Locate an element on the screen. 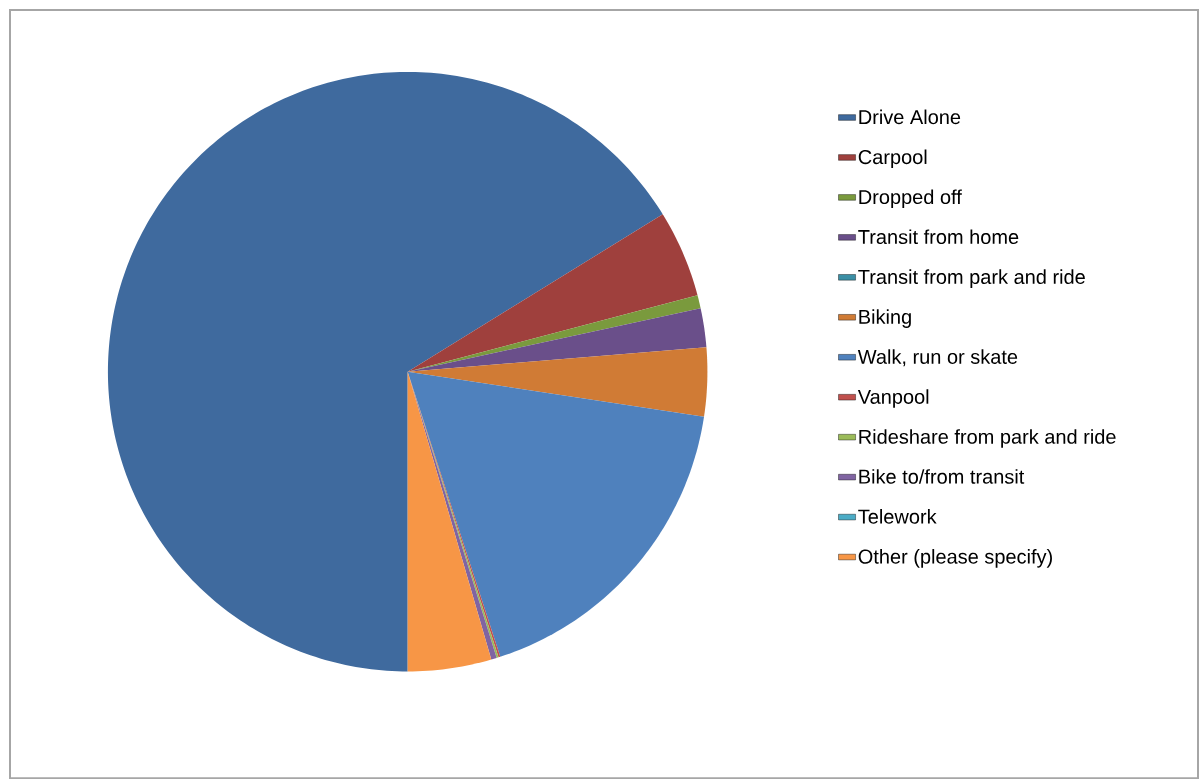  legend-label: Vanpool is located at coordinates (893, 398).